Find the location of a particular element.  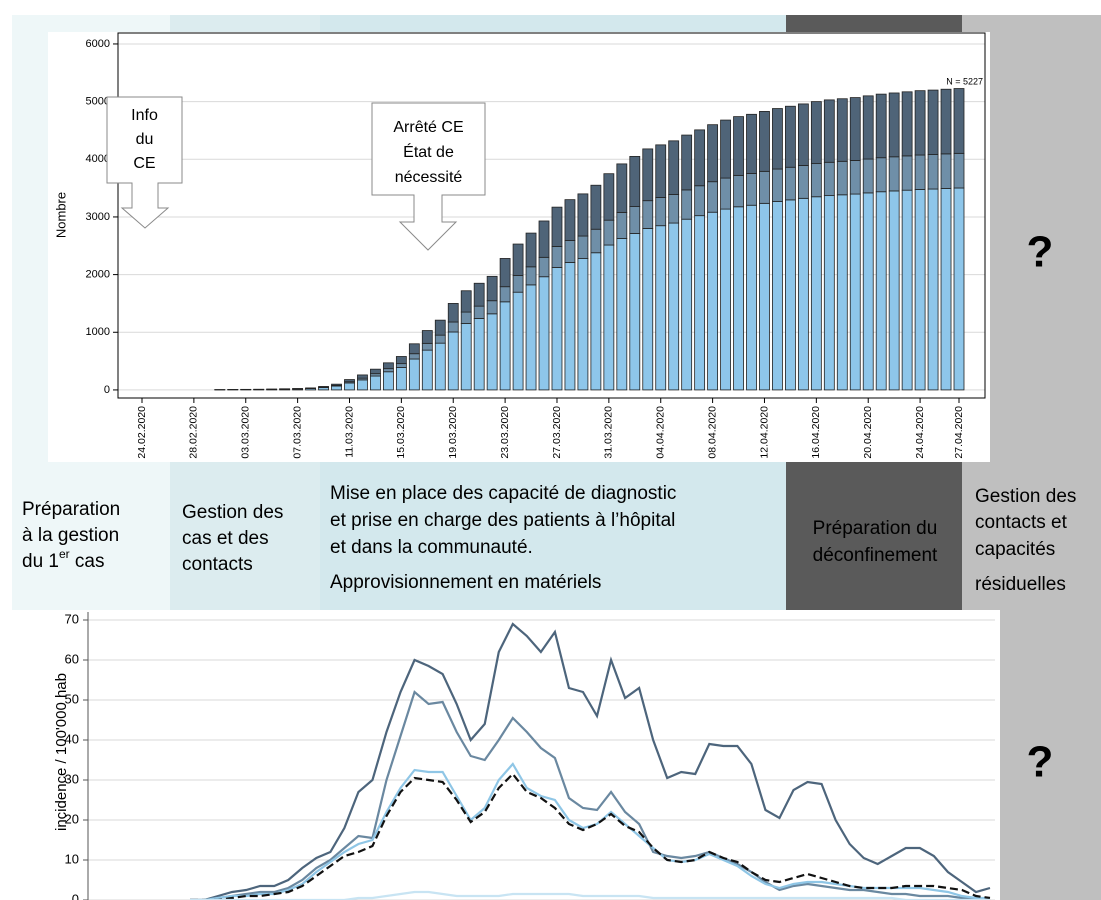

x-tick-label: 08.04.2020 is located at coordinates (712, 432).